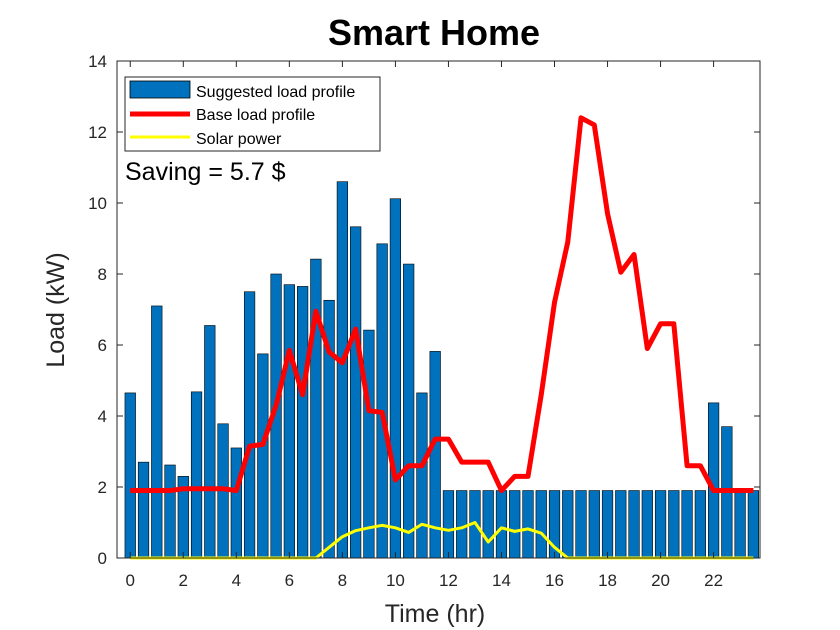  I want to click on x-tick-label-22: 22, so click(713, 580).